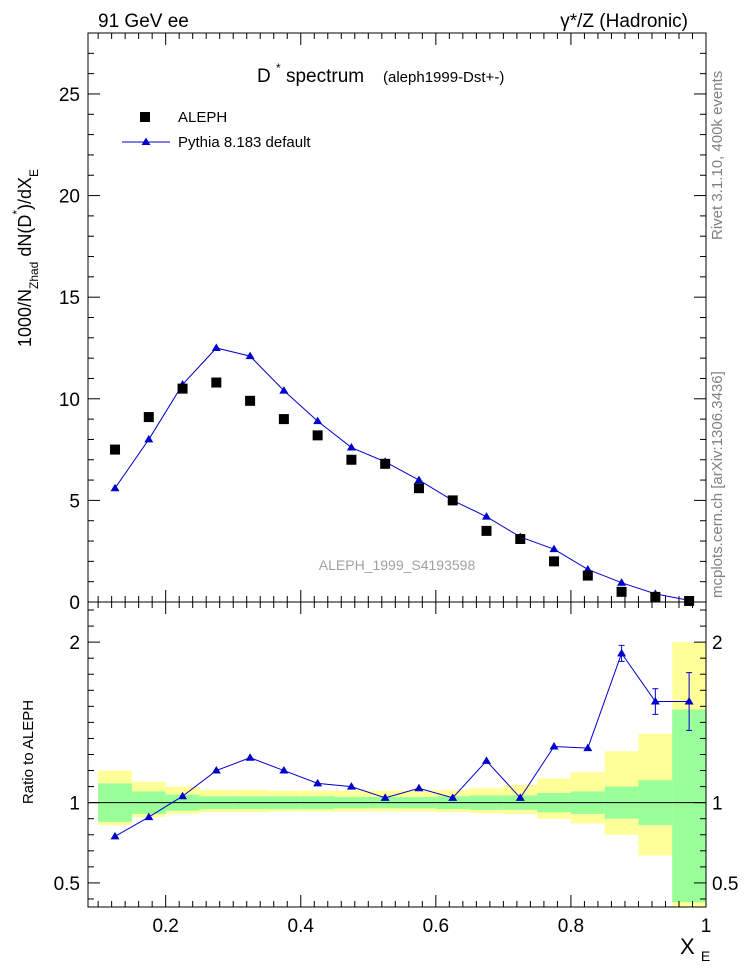 This screenshot has height=972, width=746. Describe the element at coordinates (25, 258) in the screenshot. I see `y-axis-label: 1000/NZhad dN(D*)/dXE` at that location.